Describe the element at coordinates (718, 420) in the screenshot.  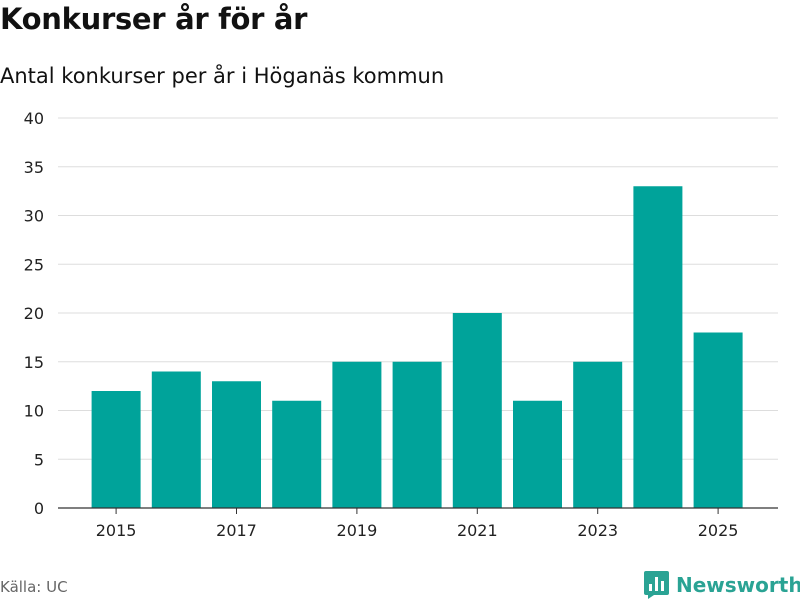
I see `bar-2025` at that location.